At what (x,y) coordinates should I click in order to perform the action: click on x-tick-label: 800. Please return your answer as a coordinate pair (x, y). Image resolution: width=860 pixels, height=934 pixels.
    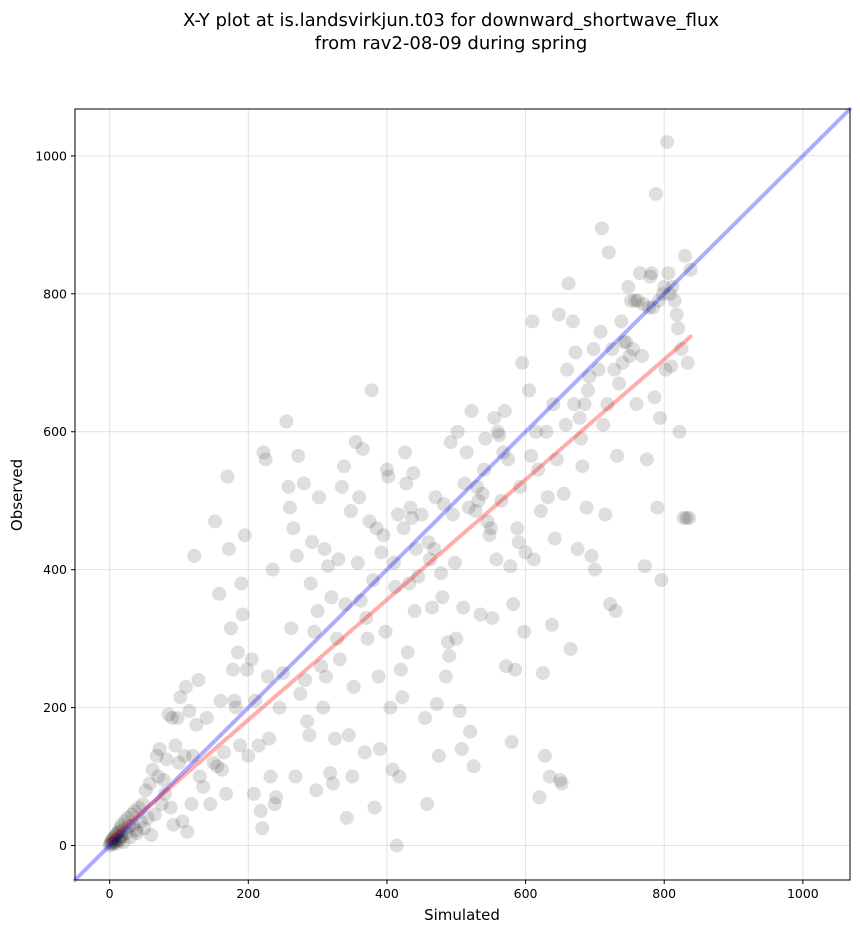
    Looking at the image, I should click on (664, 893).